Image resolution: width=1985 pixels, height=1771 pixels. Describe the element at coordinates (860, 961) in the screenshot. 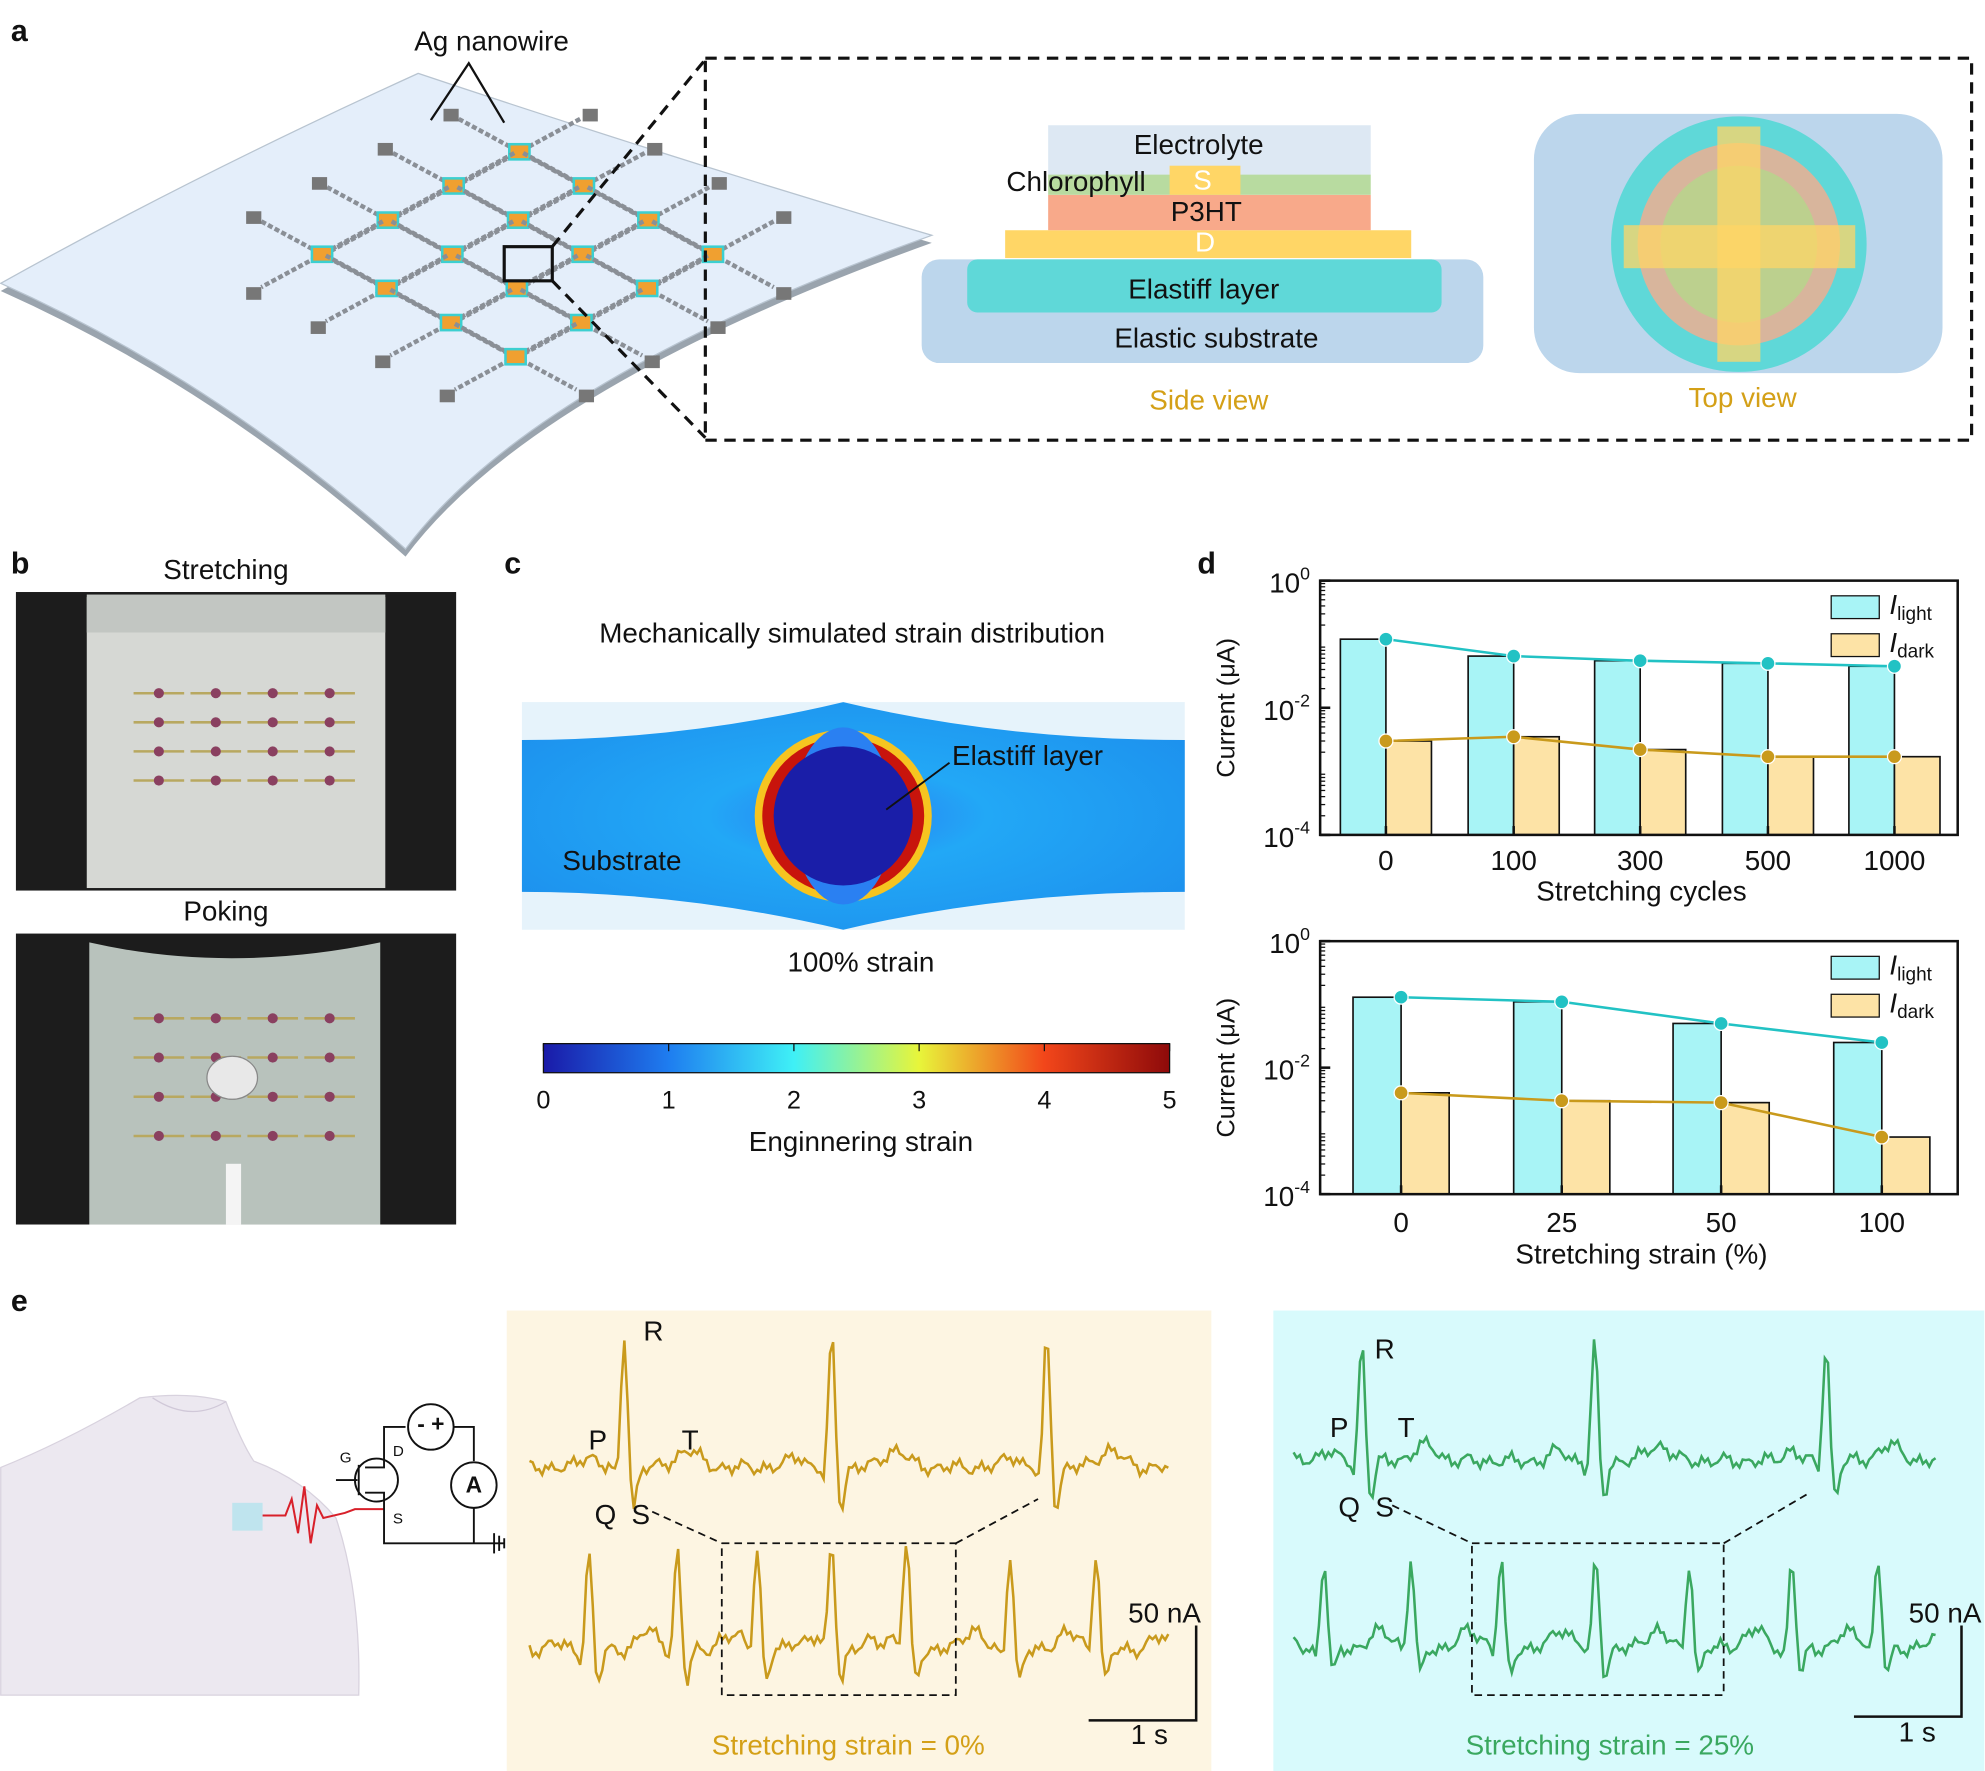

I see `sim-strain: 100% strain` at that location.